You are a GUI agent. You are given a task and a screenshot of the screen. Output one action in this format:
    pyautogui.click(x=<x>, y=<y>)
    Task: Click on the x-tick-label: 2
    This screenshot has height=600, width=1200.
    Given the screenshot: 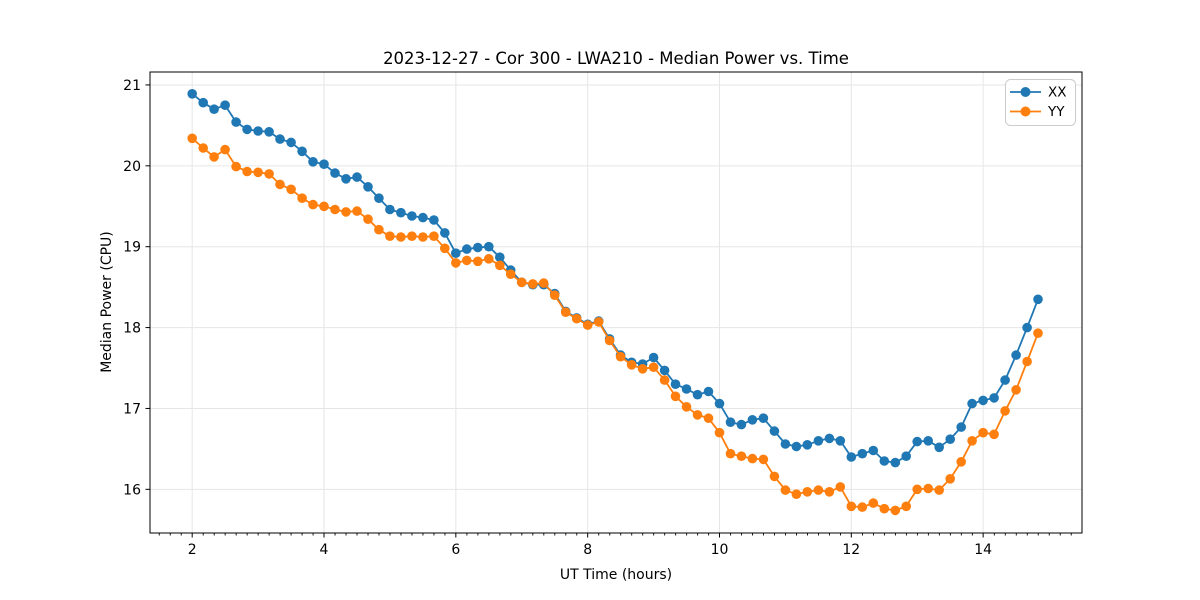 What is the action you would take?
    pyautogui.click(x=192, y=550)
    